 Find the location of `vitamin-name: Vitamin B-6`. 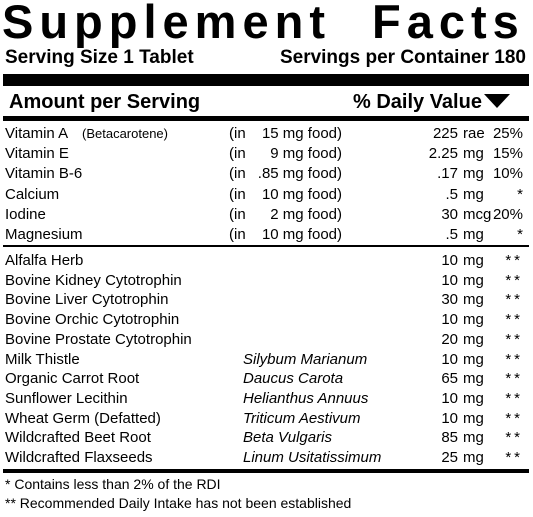

vitamin-name: Vitamin B-6 is located at coordinates (44, 174).